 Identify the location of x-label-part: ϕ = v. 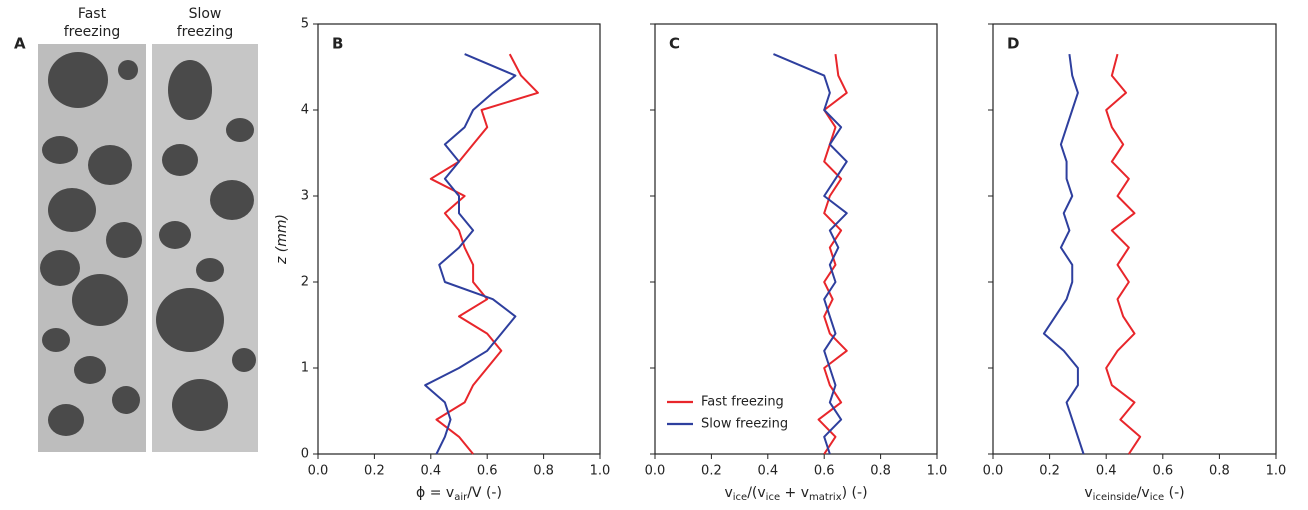
(435, 493).